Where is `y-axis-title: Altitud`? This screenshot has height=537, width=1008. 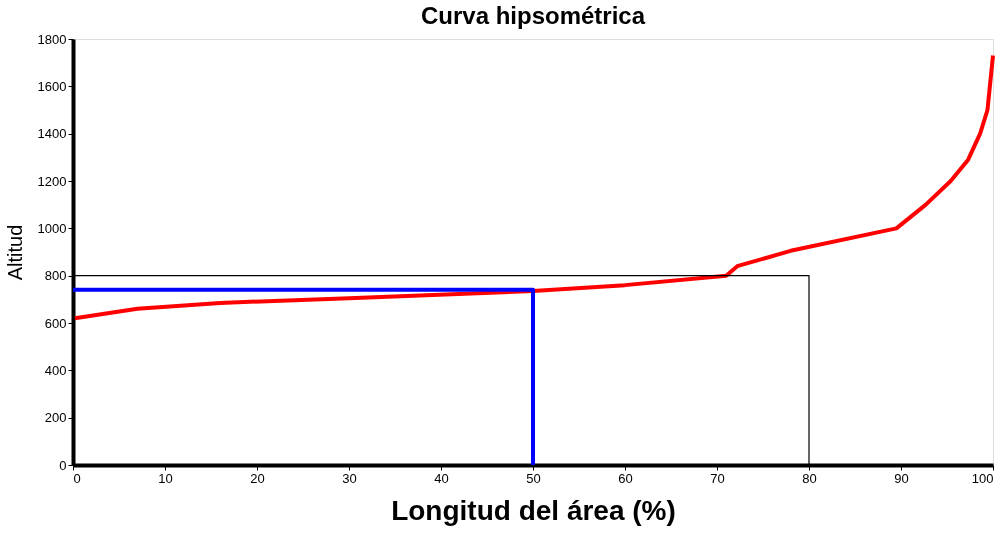 y-axis-title: Altitud is located at coordinates (14, 252).